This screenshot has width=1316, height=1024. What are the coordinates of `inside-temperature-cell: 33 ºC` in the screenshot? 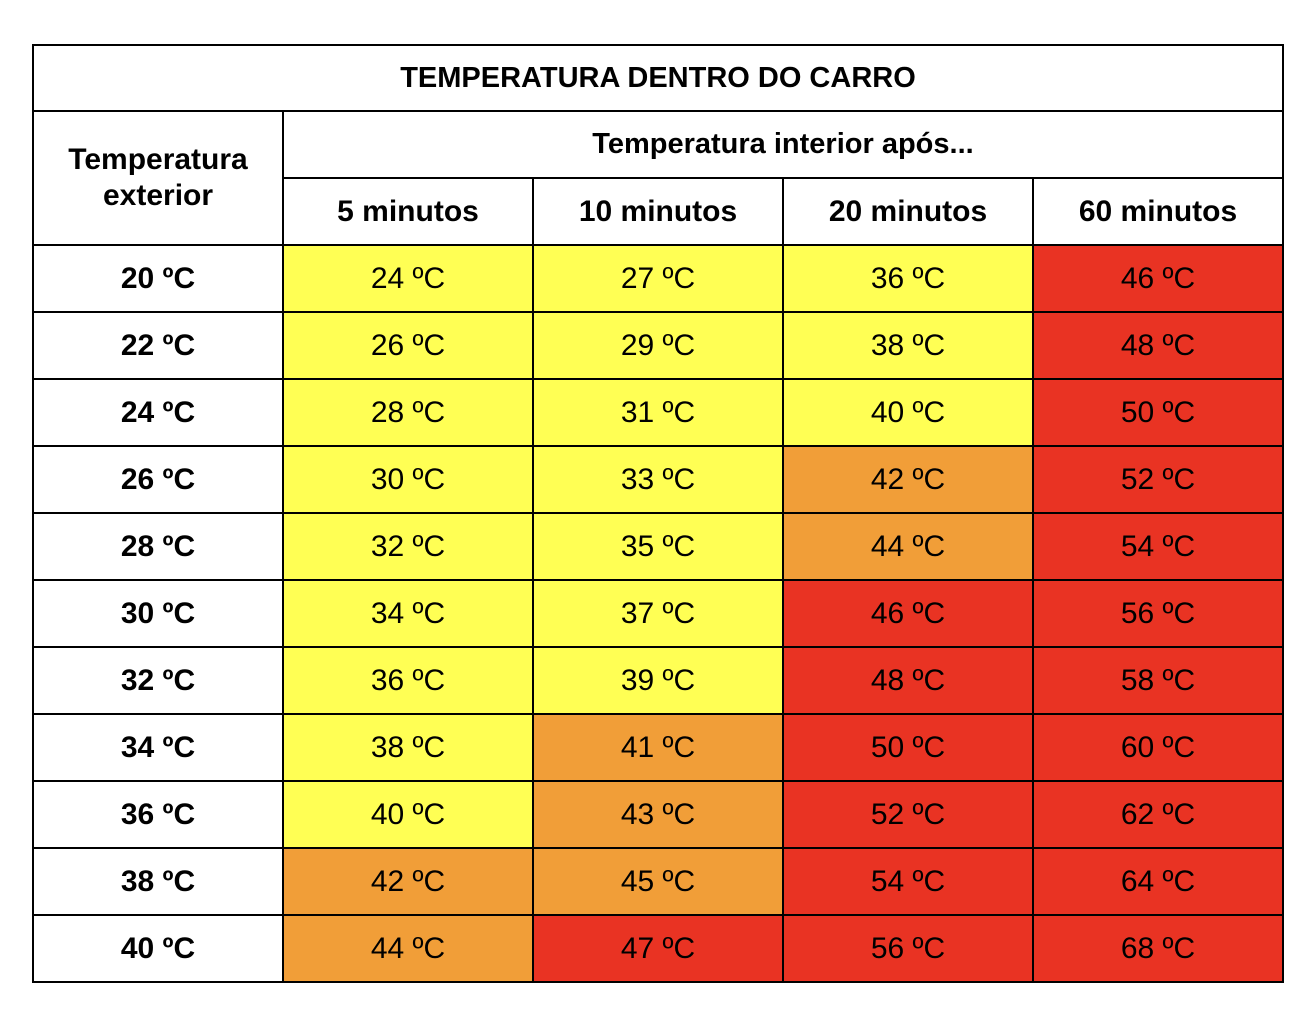 It's located at (658, 479).